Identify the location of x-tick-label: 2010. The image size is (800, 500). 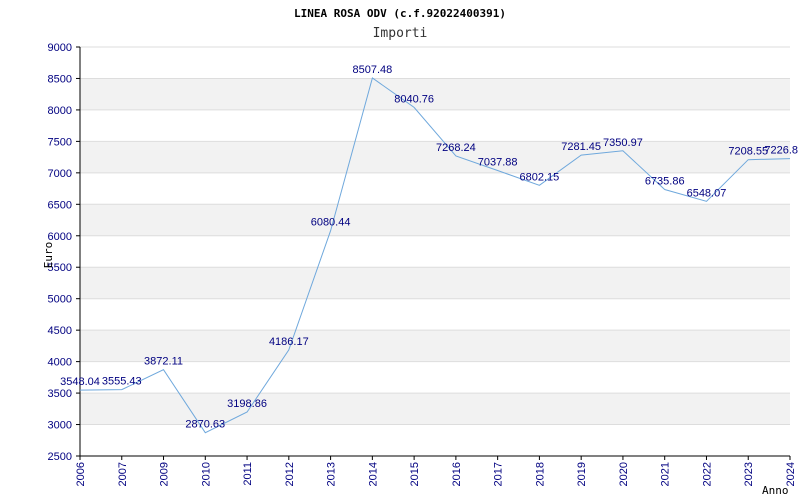
(206, 474).